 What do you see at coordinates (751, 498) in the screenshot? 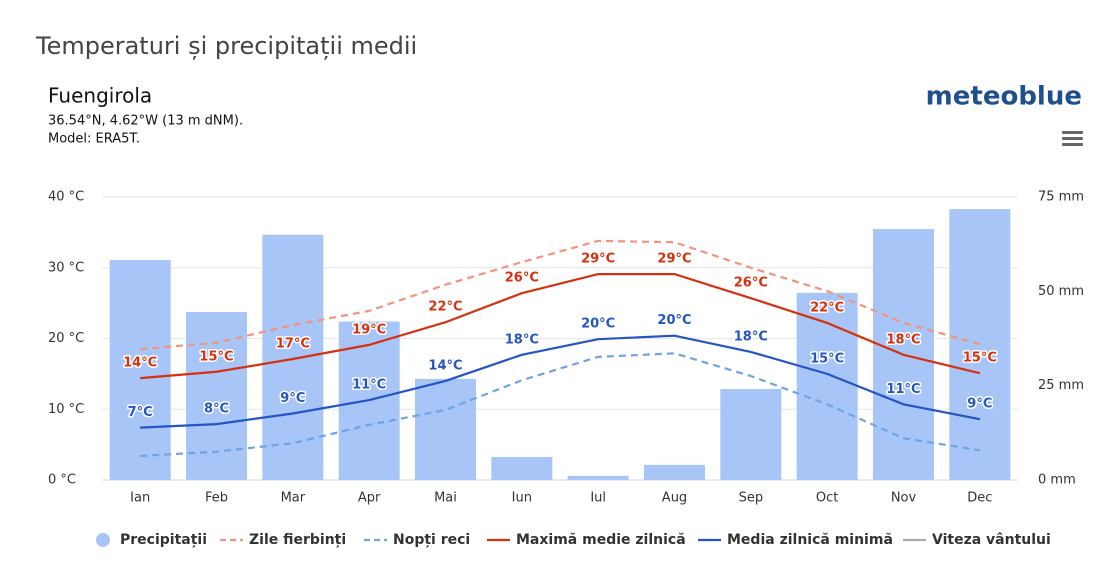
I see `x-tick-label: Sep` at bounding box center [751, 498].